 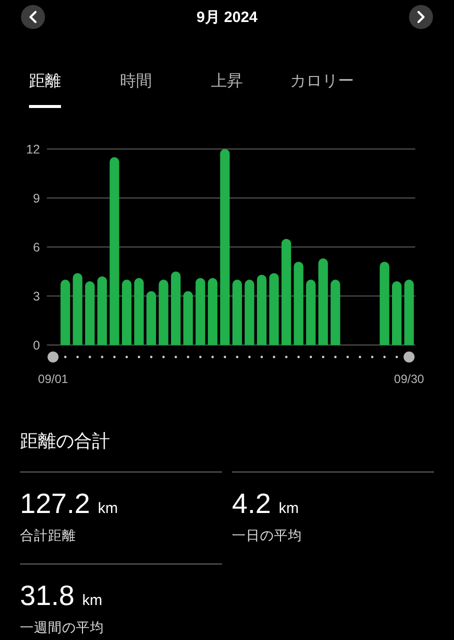 I want to click on text: 時間, so click(x=136, y=81).